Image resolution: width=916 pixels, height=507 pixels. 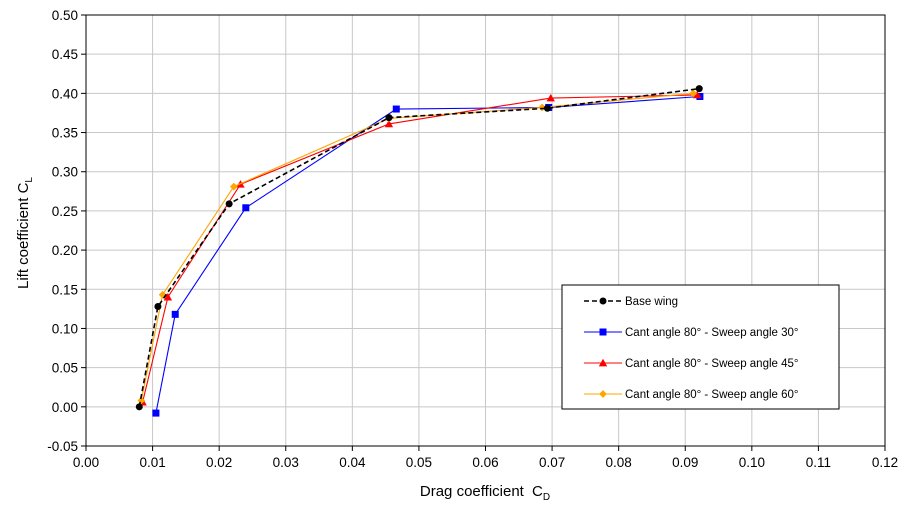 I want to click on x-tick-label: 0.09, so click(x=685, y=462).